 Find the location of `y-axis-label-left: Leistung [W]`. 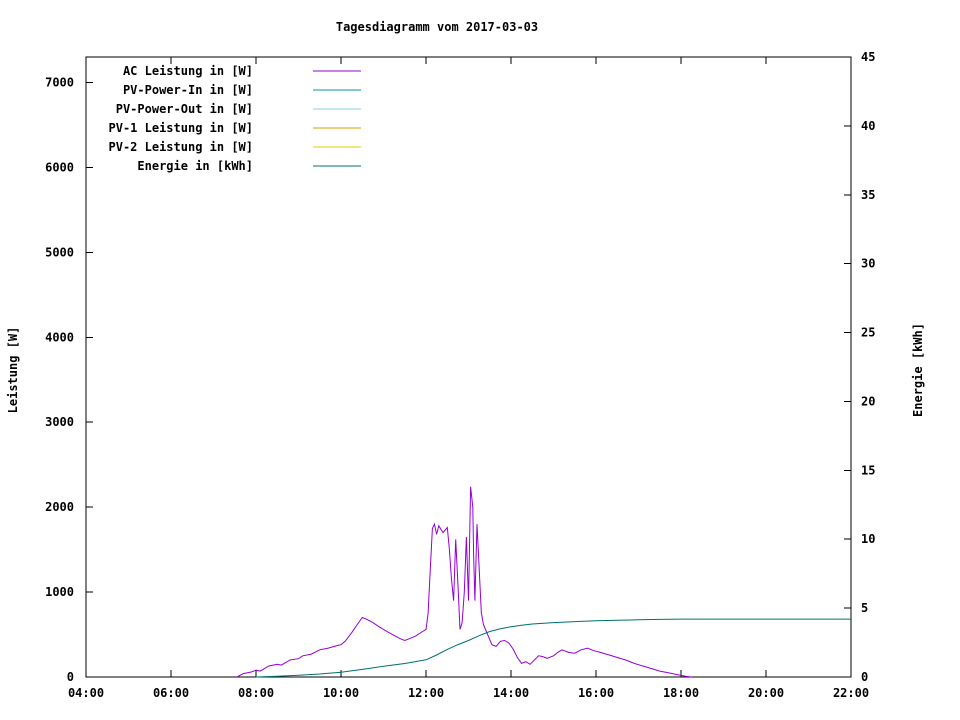

y-axis-label-left: Leistung [W] is located at coordinates (13, 370).